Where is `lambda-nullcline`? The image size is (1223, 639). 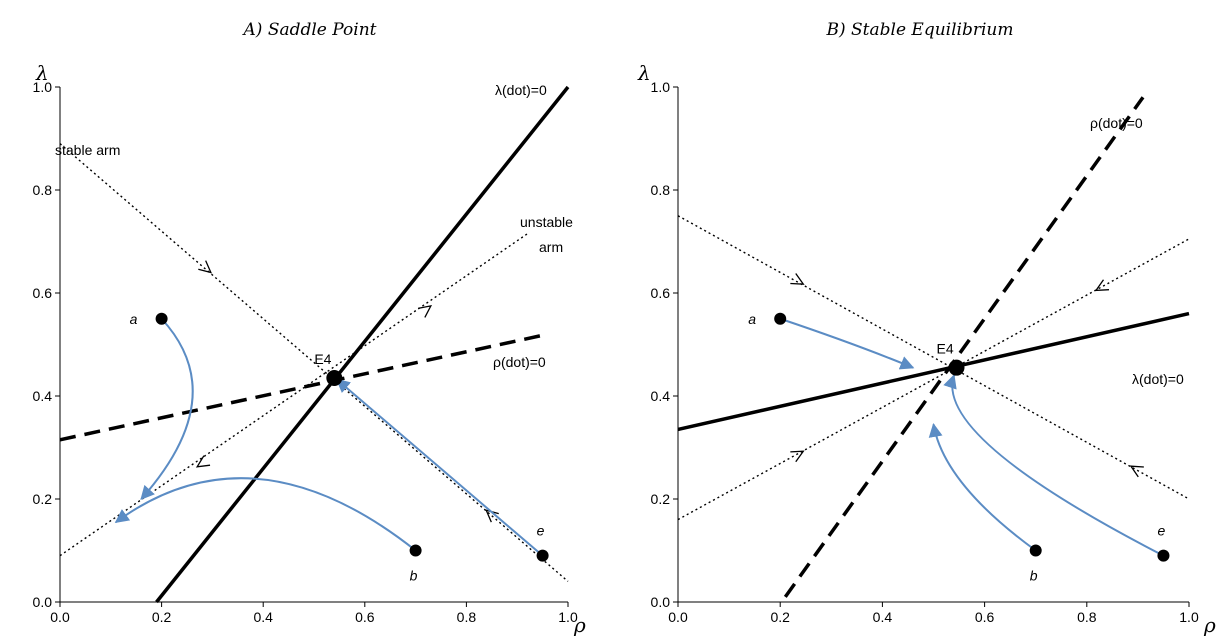
lambda-nullcline is located at coordinates (933, 371).